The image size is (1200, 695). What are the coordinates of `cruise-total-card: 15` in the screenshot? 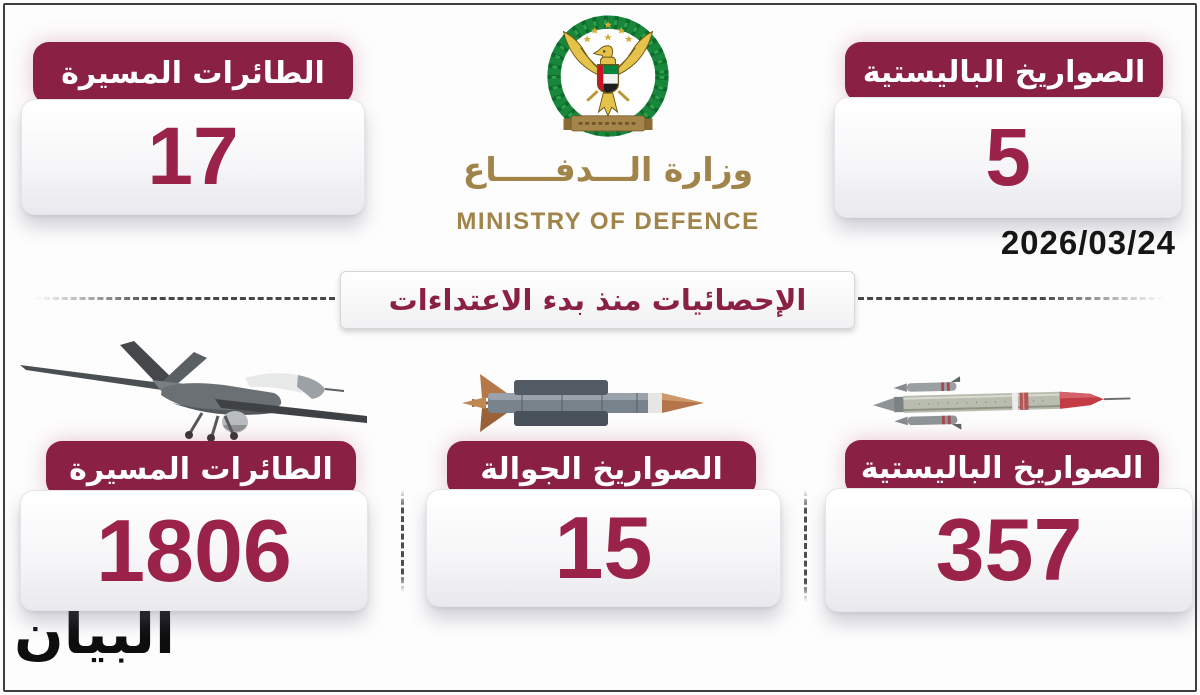 It's located at (603, 548).